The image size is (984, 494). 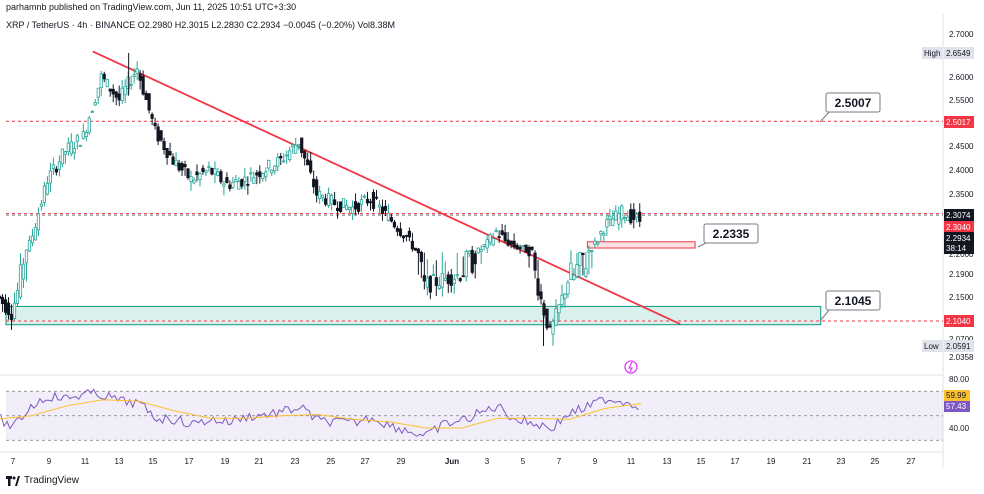 I want to click on rsi-ma-badge-bg, so click(x=957, y=395).